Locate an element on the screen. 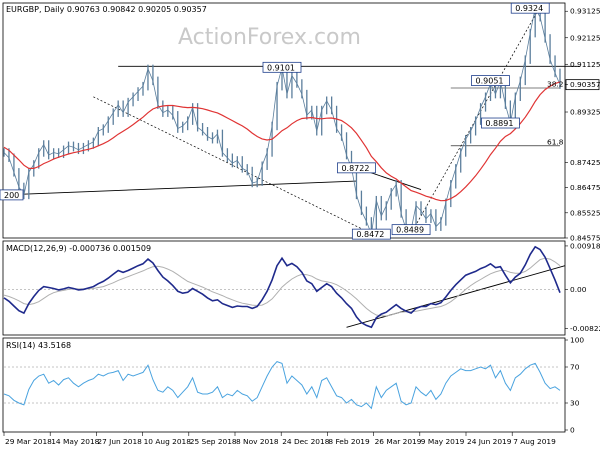 The image size is (600, 450). x-tick-label: 10 Aug 2018 is located at coordinates (168, 441).